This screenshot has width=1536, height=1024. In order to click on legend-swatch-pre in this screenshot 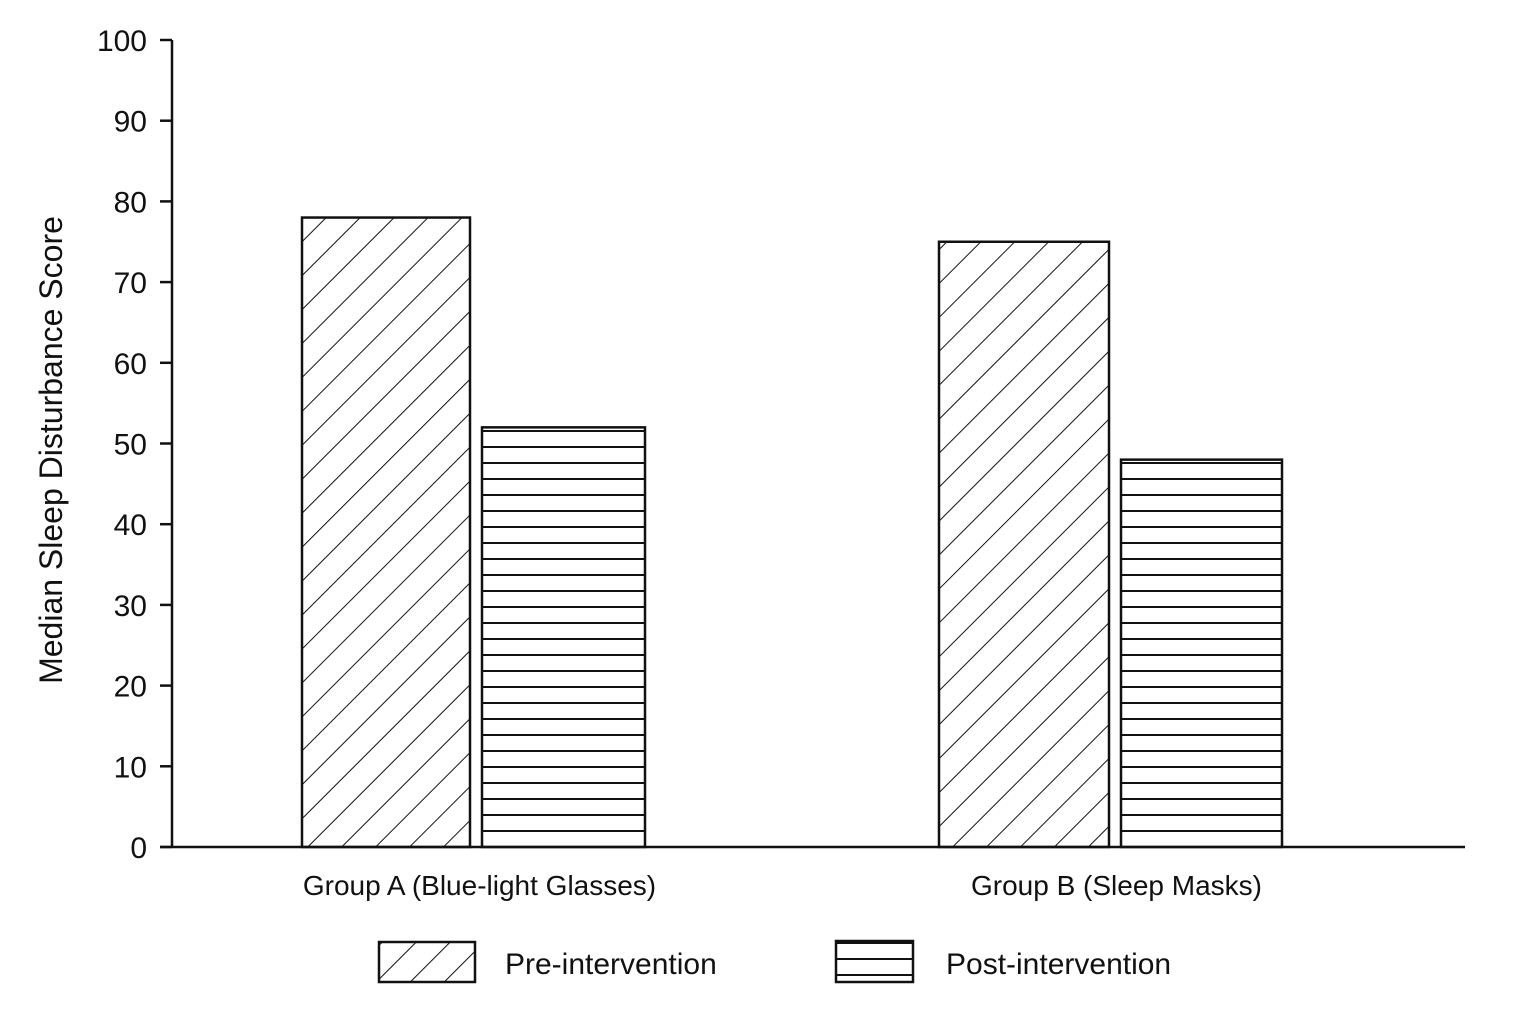, I will do `click(427, 962)`.